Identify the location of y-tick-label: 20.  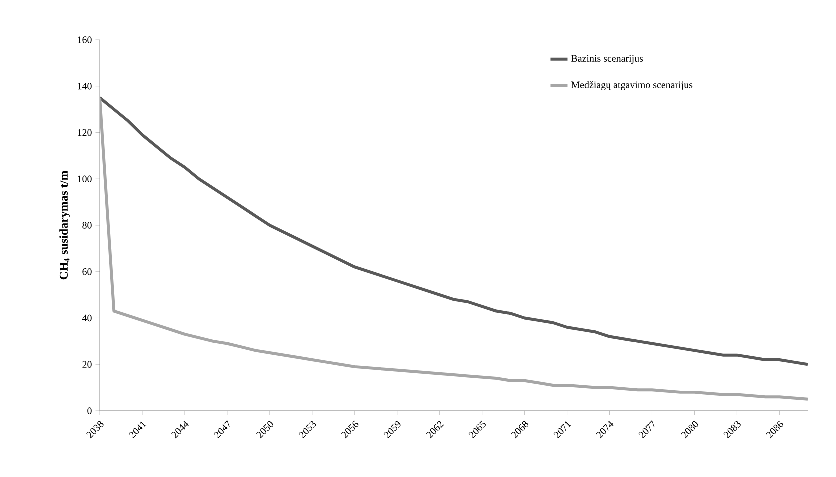
(87, 364).